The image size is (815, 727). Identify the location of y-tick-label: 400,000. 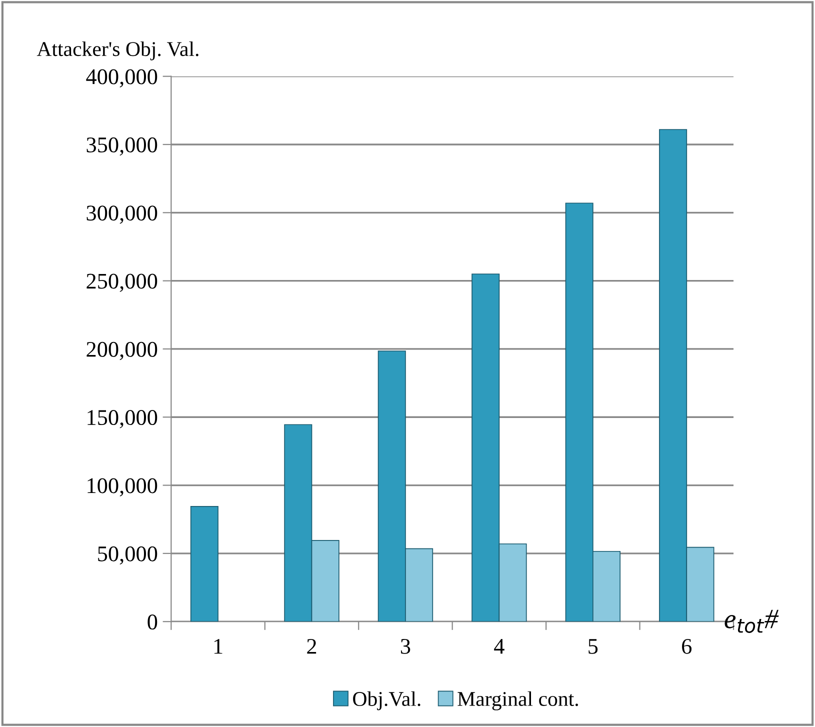
(122, 78).